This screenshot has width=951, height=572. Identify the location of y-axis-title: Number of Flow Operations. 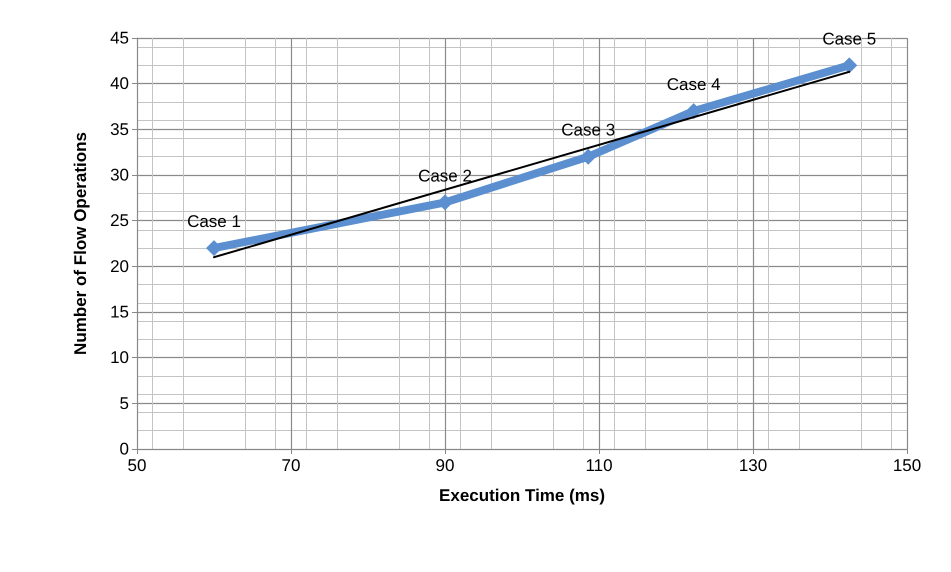
(80, 243).